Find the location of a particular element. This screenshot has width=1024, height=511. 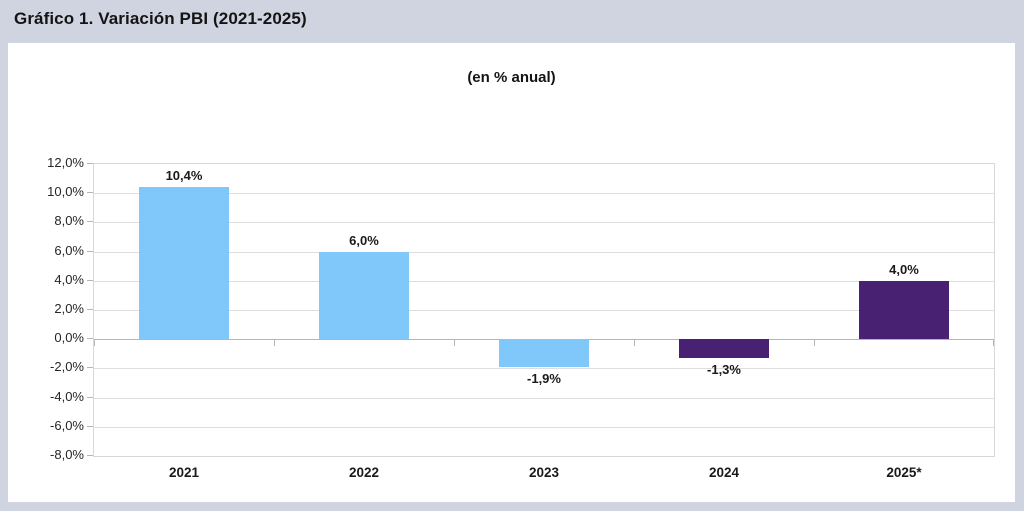

bar-value-label: 10,4% is located at coordinates (184, 176).